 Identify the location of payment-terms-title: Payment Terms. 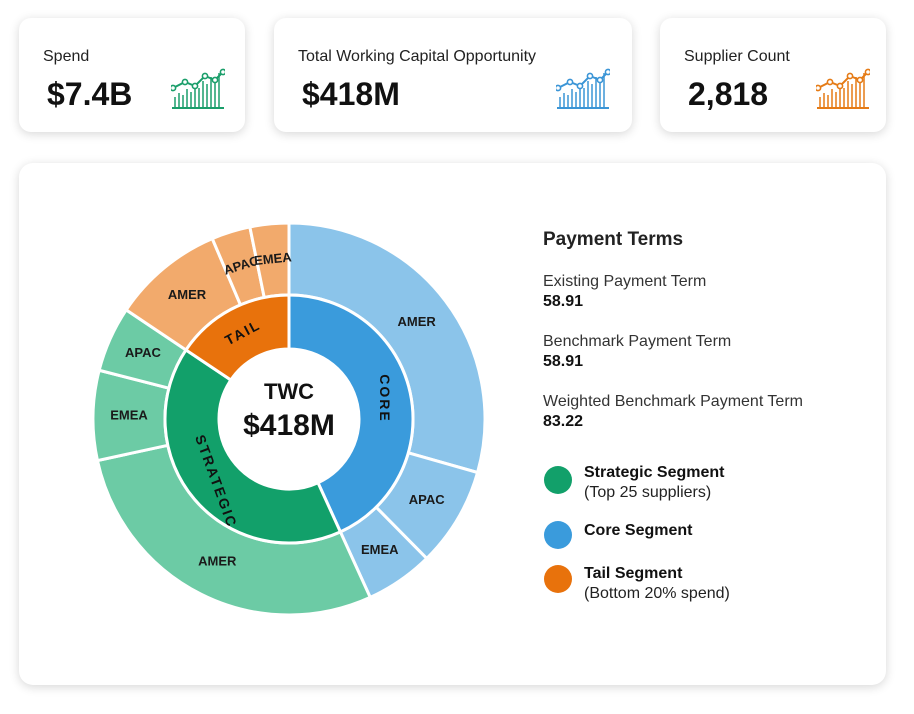
(613, 239).